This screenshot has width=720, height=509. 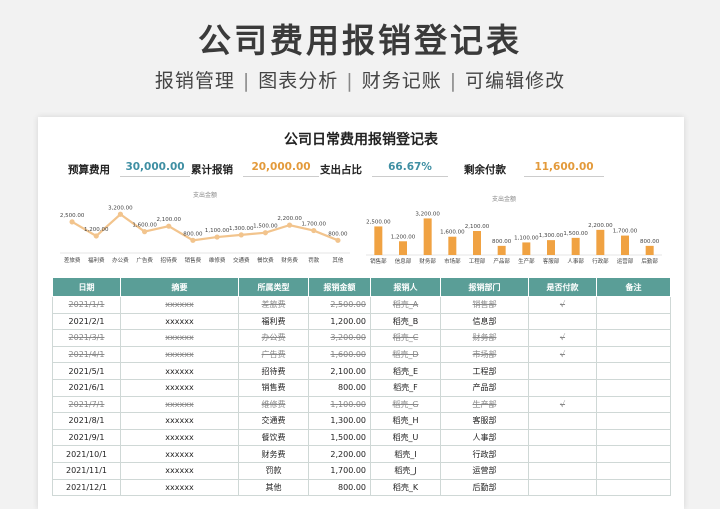 I want to click on cell-amount: 3,200.00, so click(x=339, y=338).